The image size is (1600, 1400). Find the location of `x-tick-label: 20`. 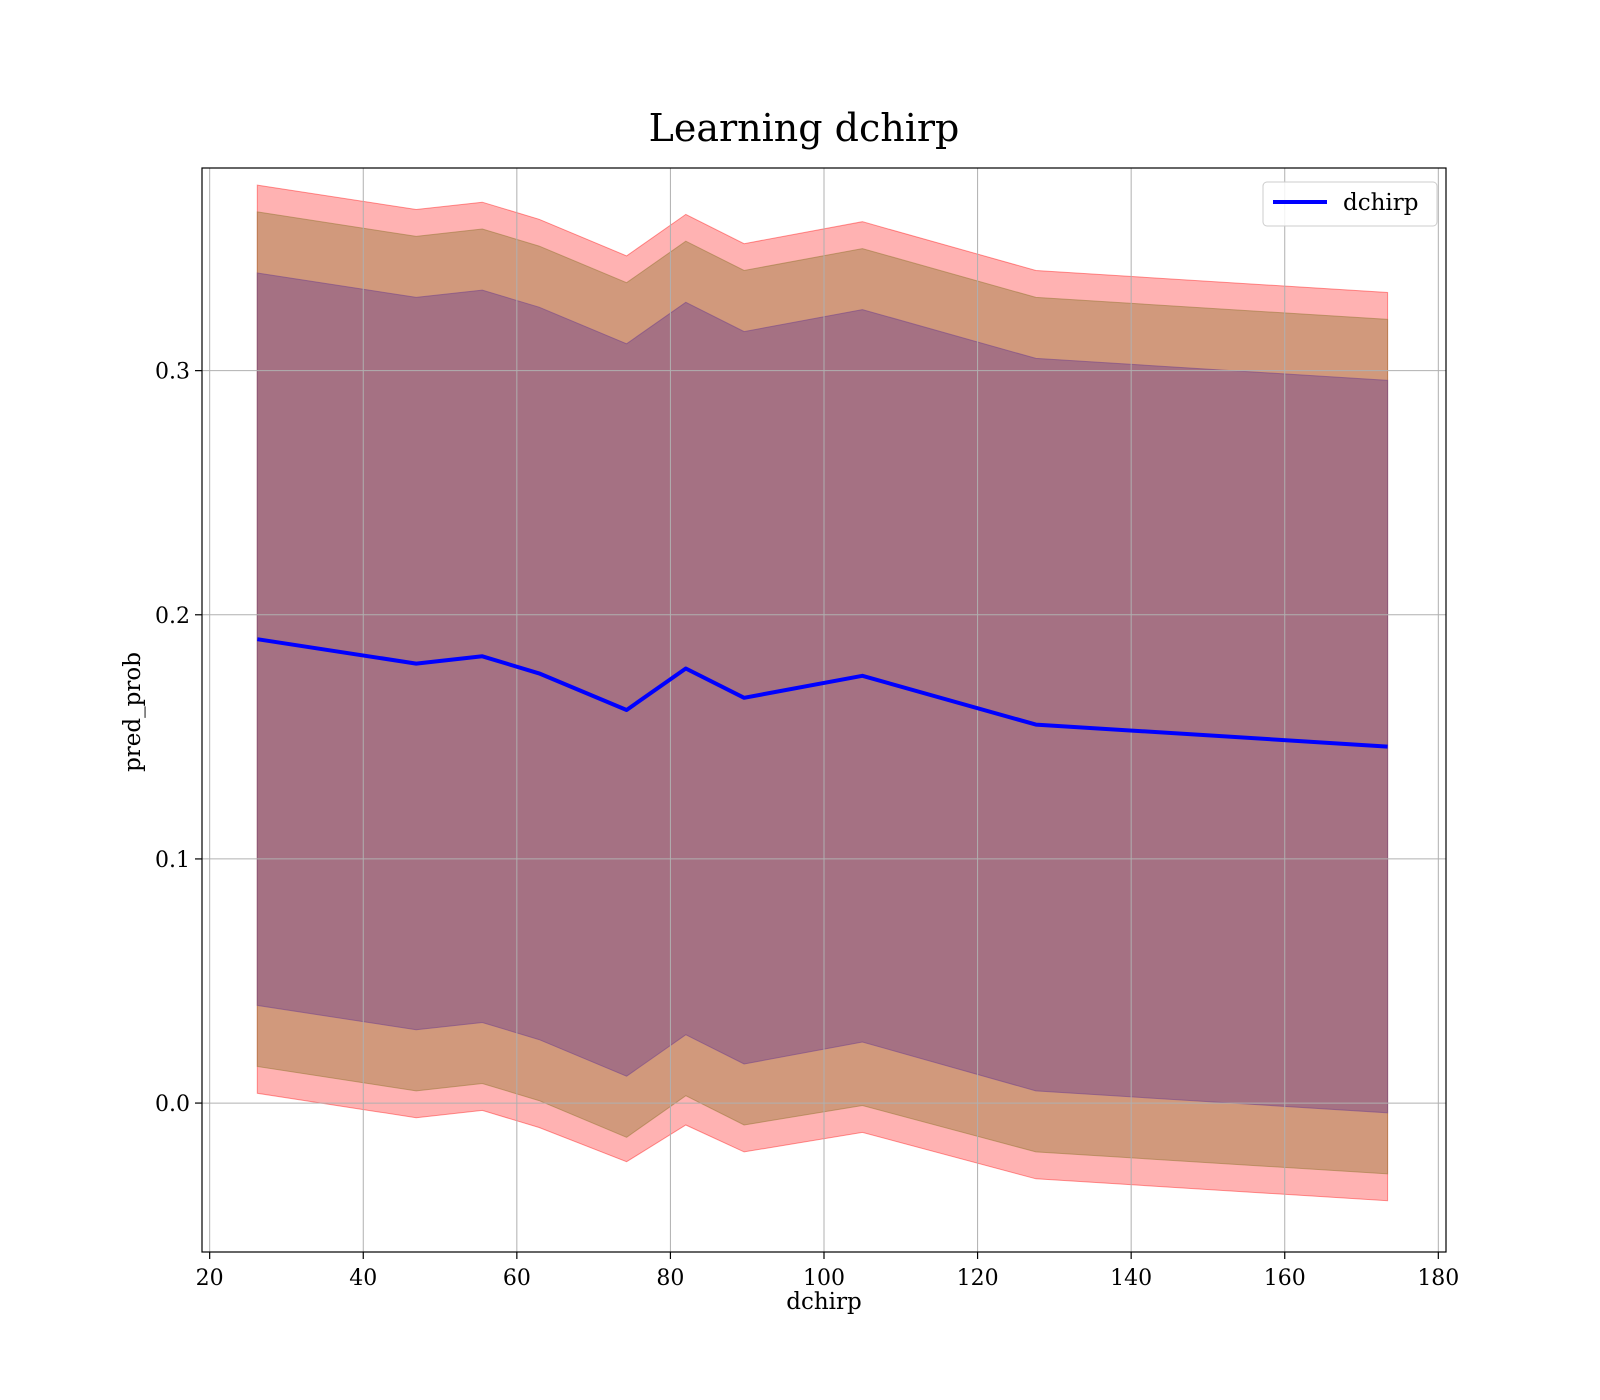

x-tick-label: 20 is located at coordinates (210, 1278).